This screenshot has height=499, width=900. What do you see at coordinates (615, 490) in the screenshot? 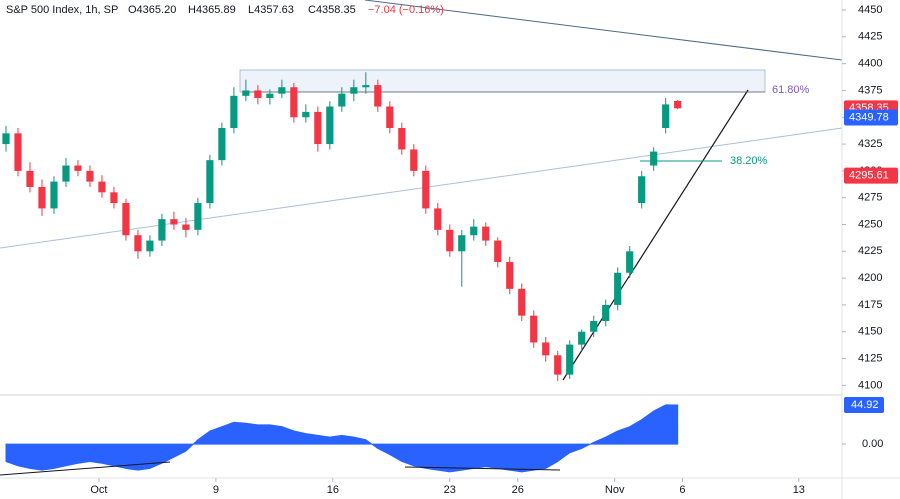
I see `x-tick-label: Nov` at bounding box center [615, 490].